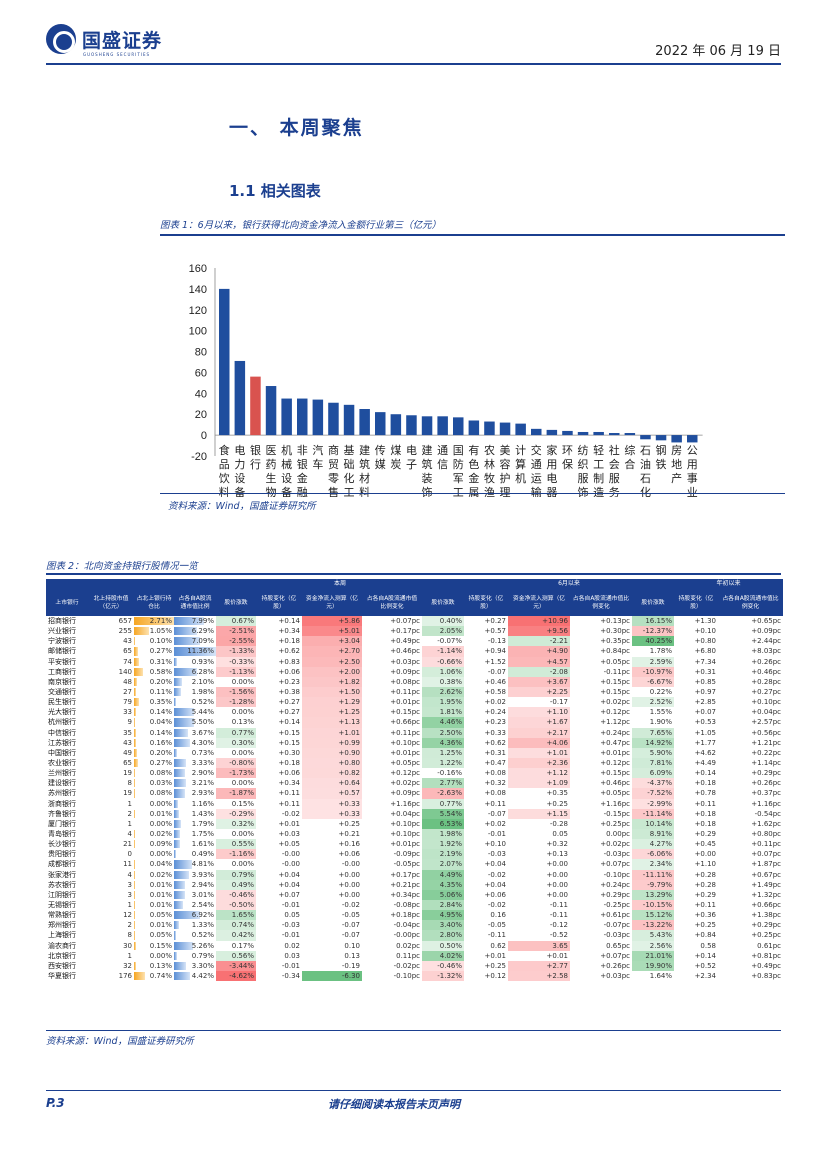 This screenshot has height=1169, width=827. I want to click on table-cell: 浙商银行, so click(67, 804).